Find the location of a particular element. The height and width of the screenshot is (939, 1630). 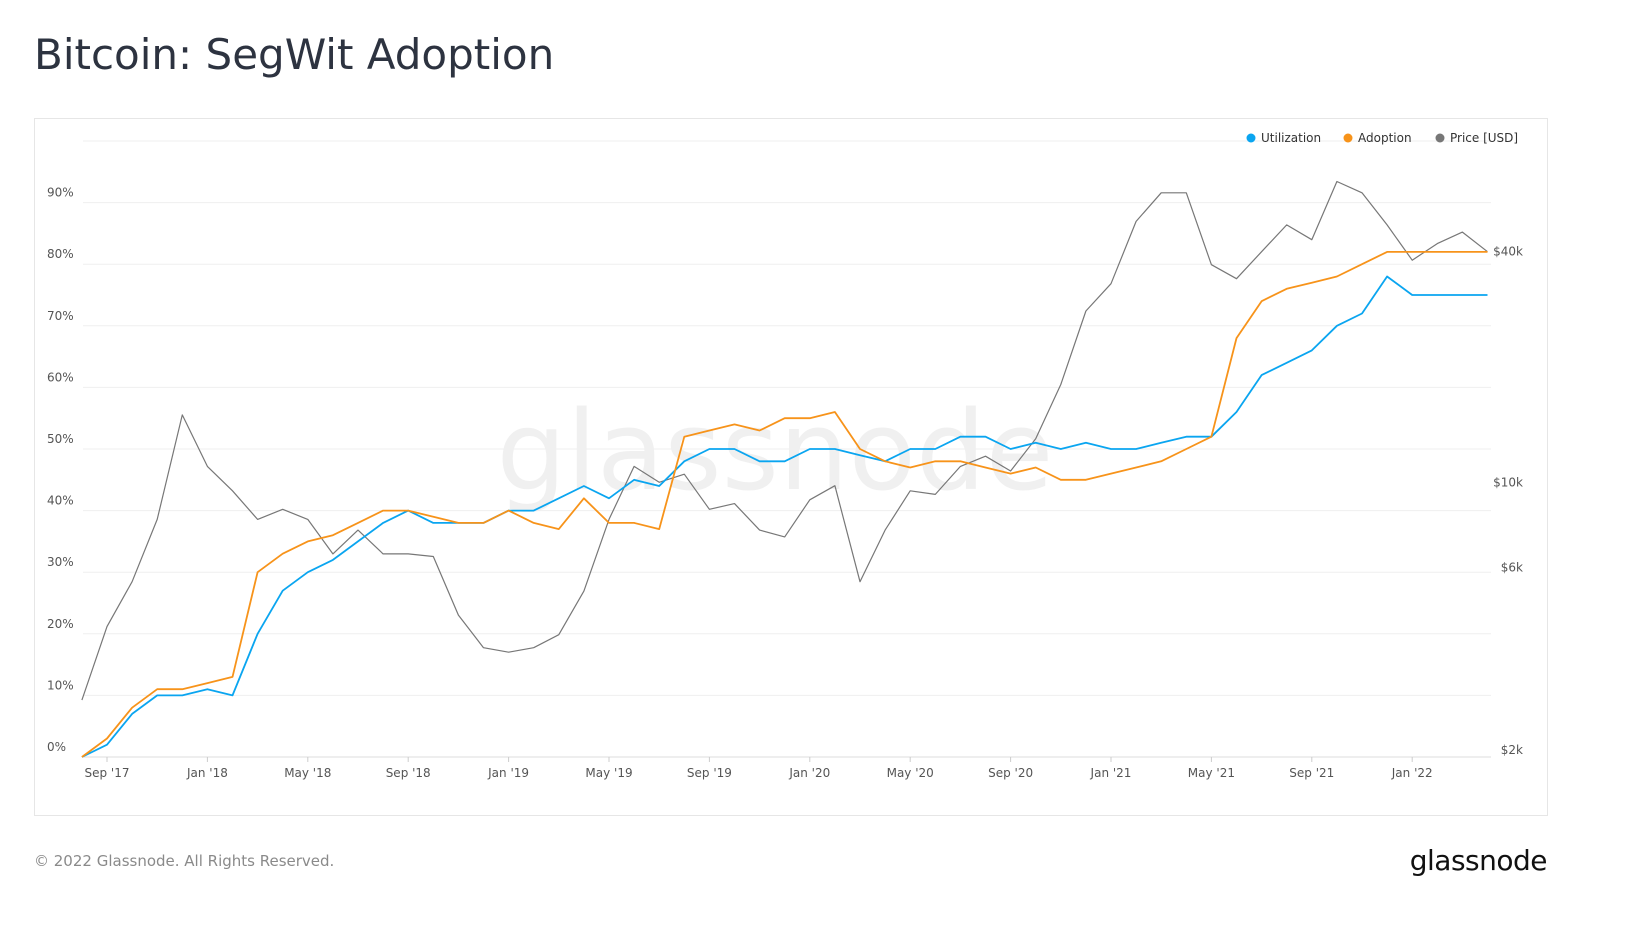

x-tick-label: Sep '19 is located at coordinates (709, 773).